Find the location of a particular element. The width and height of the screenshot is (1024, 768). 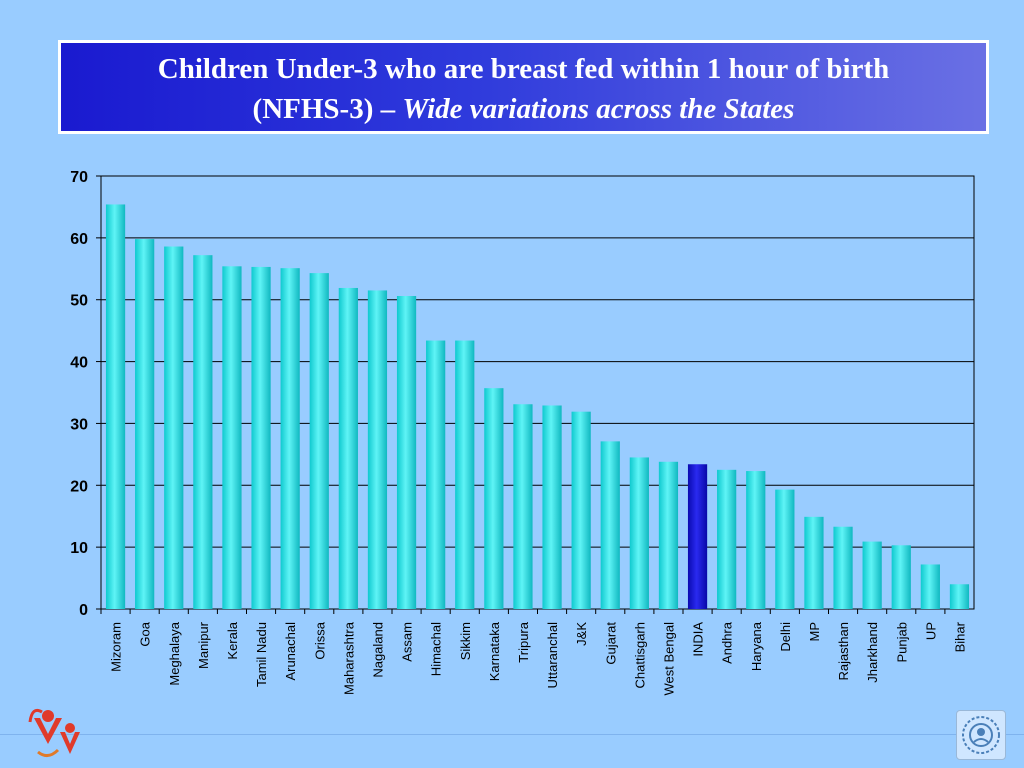

x-tick-label: Chattisgarh is located at coordinates (639, 655).